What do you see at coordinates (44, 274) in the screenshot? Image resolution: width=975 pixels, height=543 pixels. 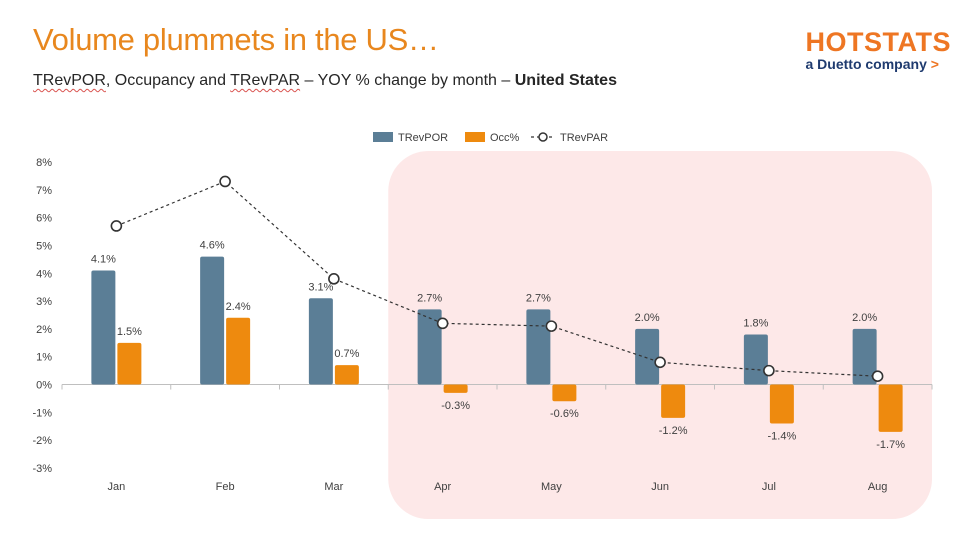 I see `y-tick-label: 4%` at bounding box center [44, 274].